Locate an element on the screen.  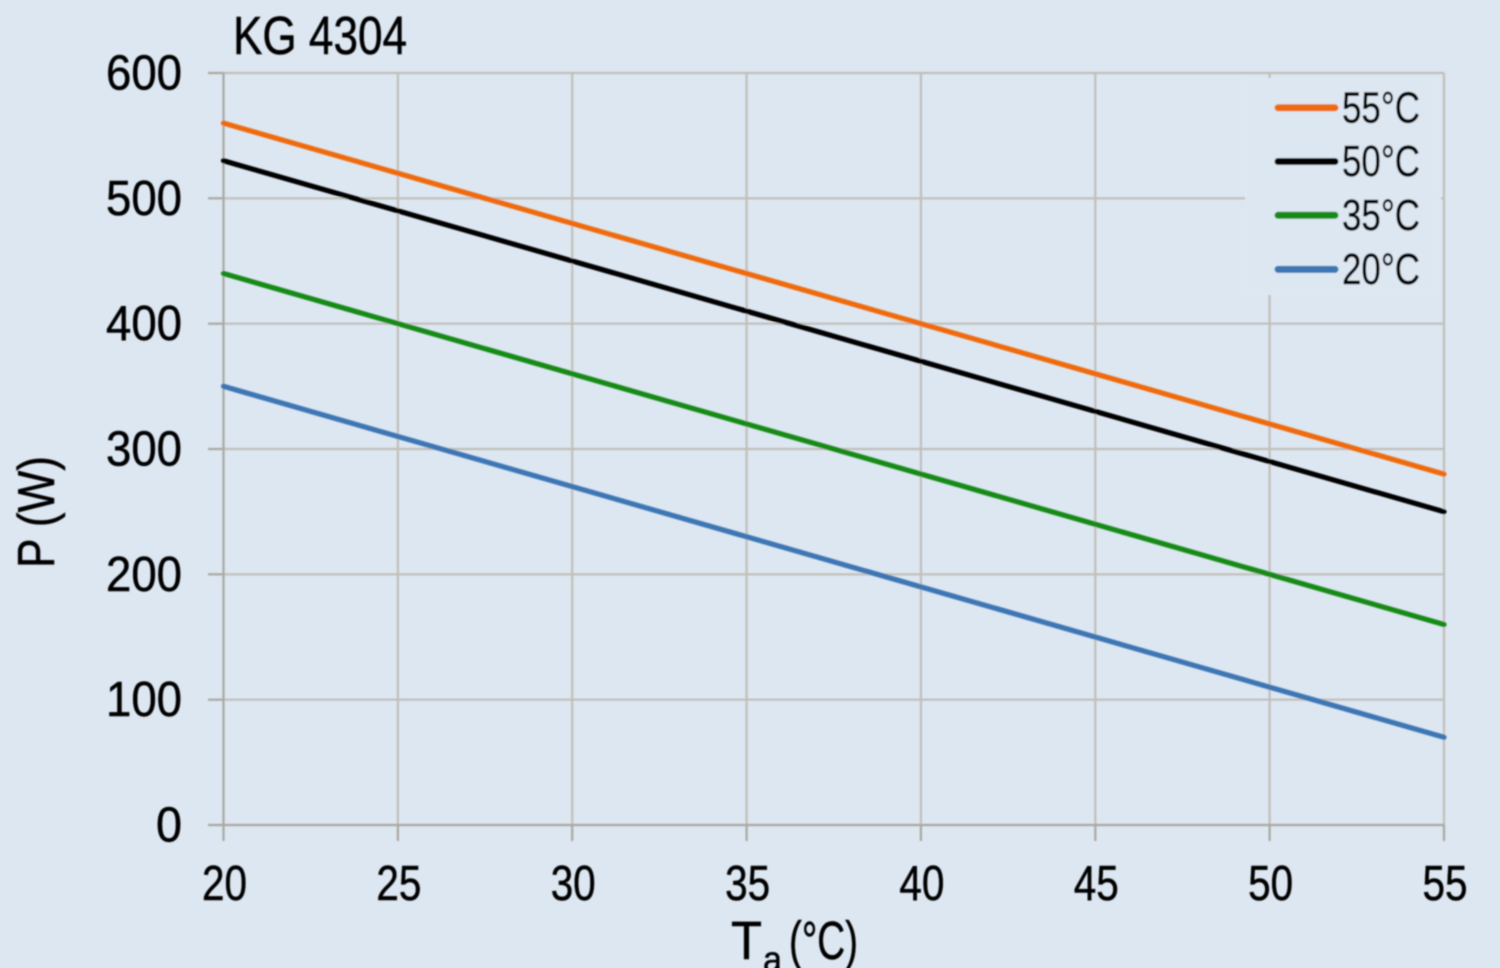
svg-text: 600 is located at coordinates (144, 74).